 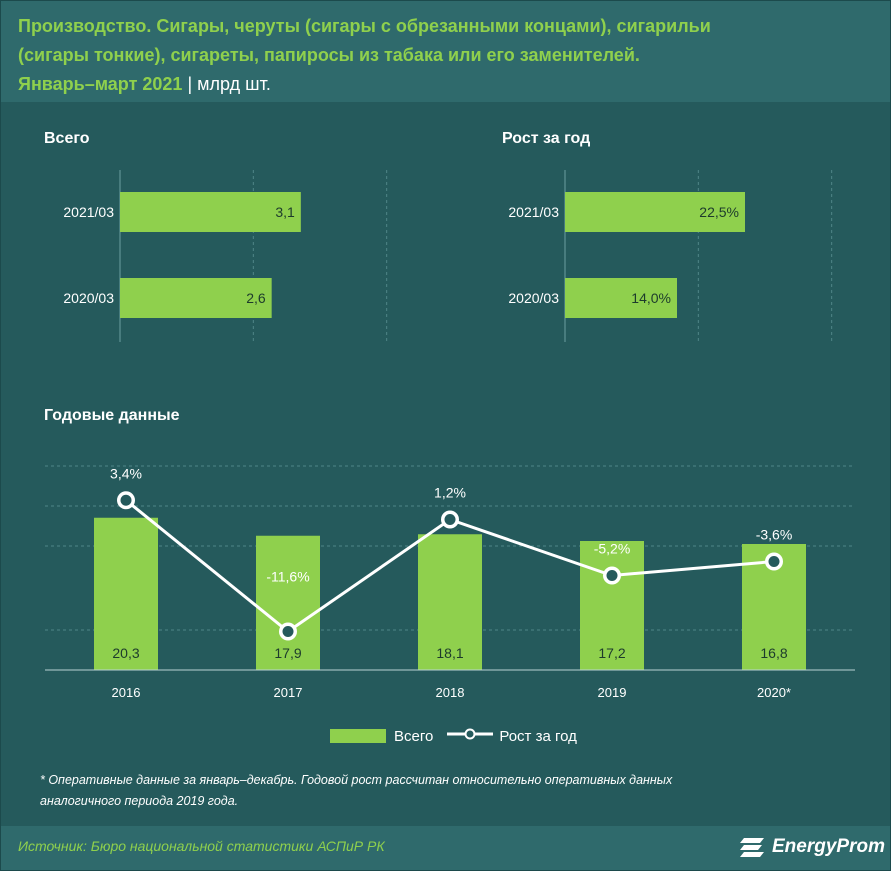 I want to click on growth-value-label: 14,0%, so click(x=651, y=298).